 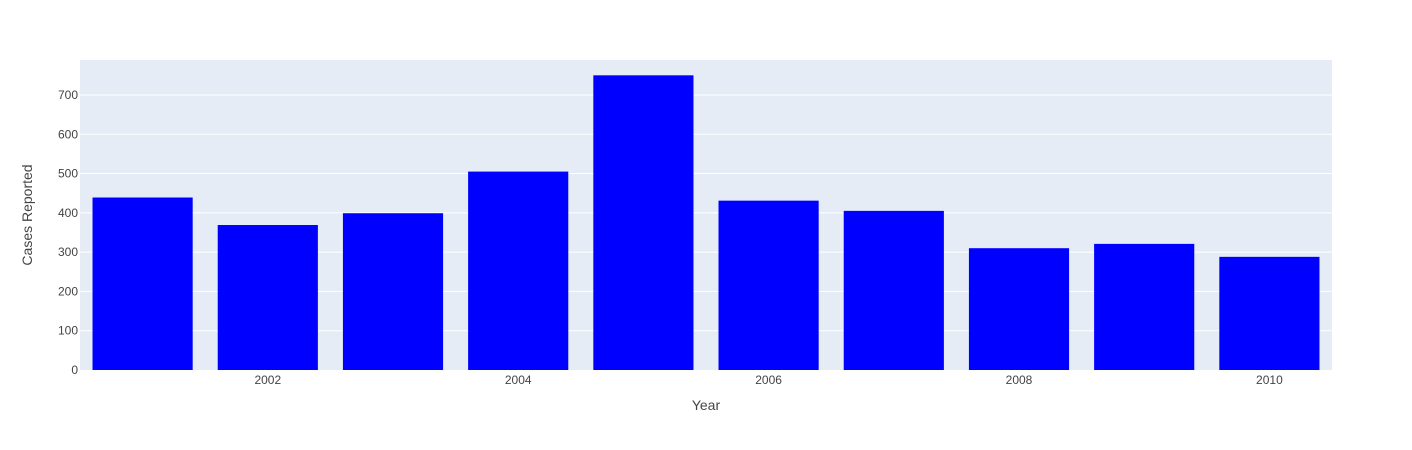 I want to click on y-tick-label: 700, so click(x=68, y=95).